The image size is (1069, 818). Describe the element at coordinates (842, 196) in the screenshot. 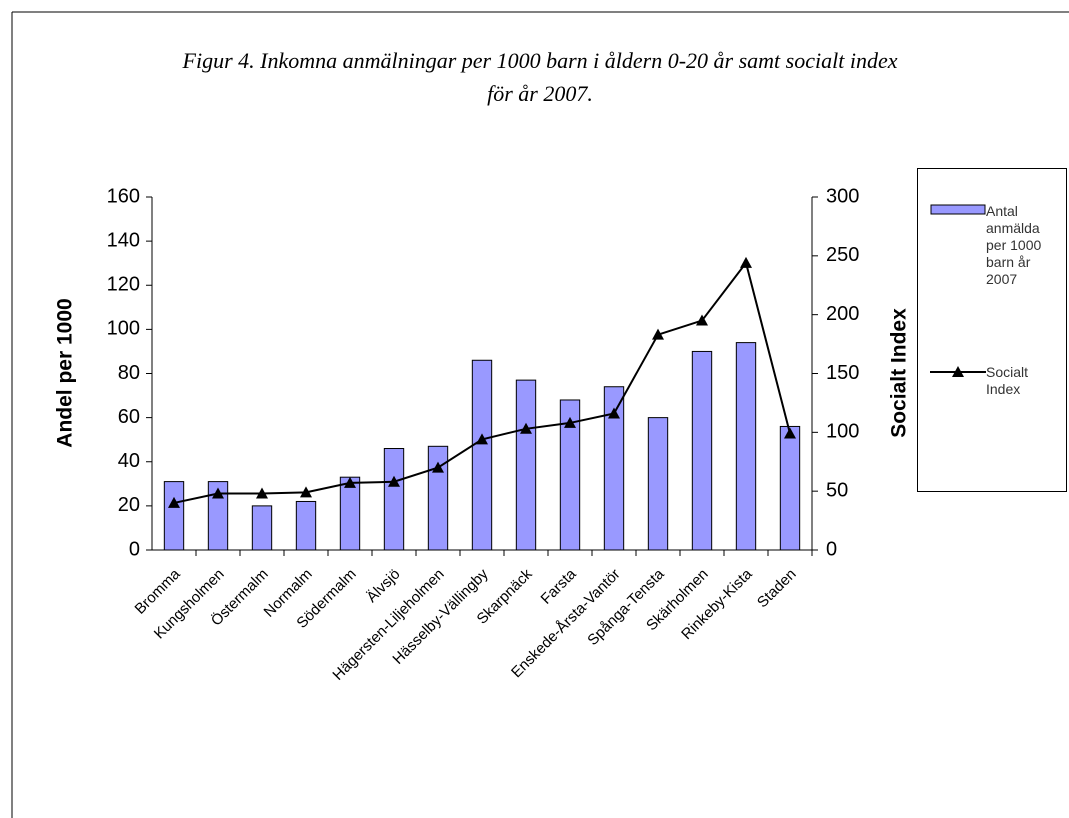

I see `y2-tick-label: 300` at that location.